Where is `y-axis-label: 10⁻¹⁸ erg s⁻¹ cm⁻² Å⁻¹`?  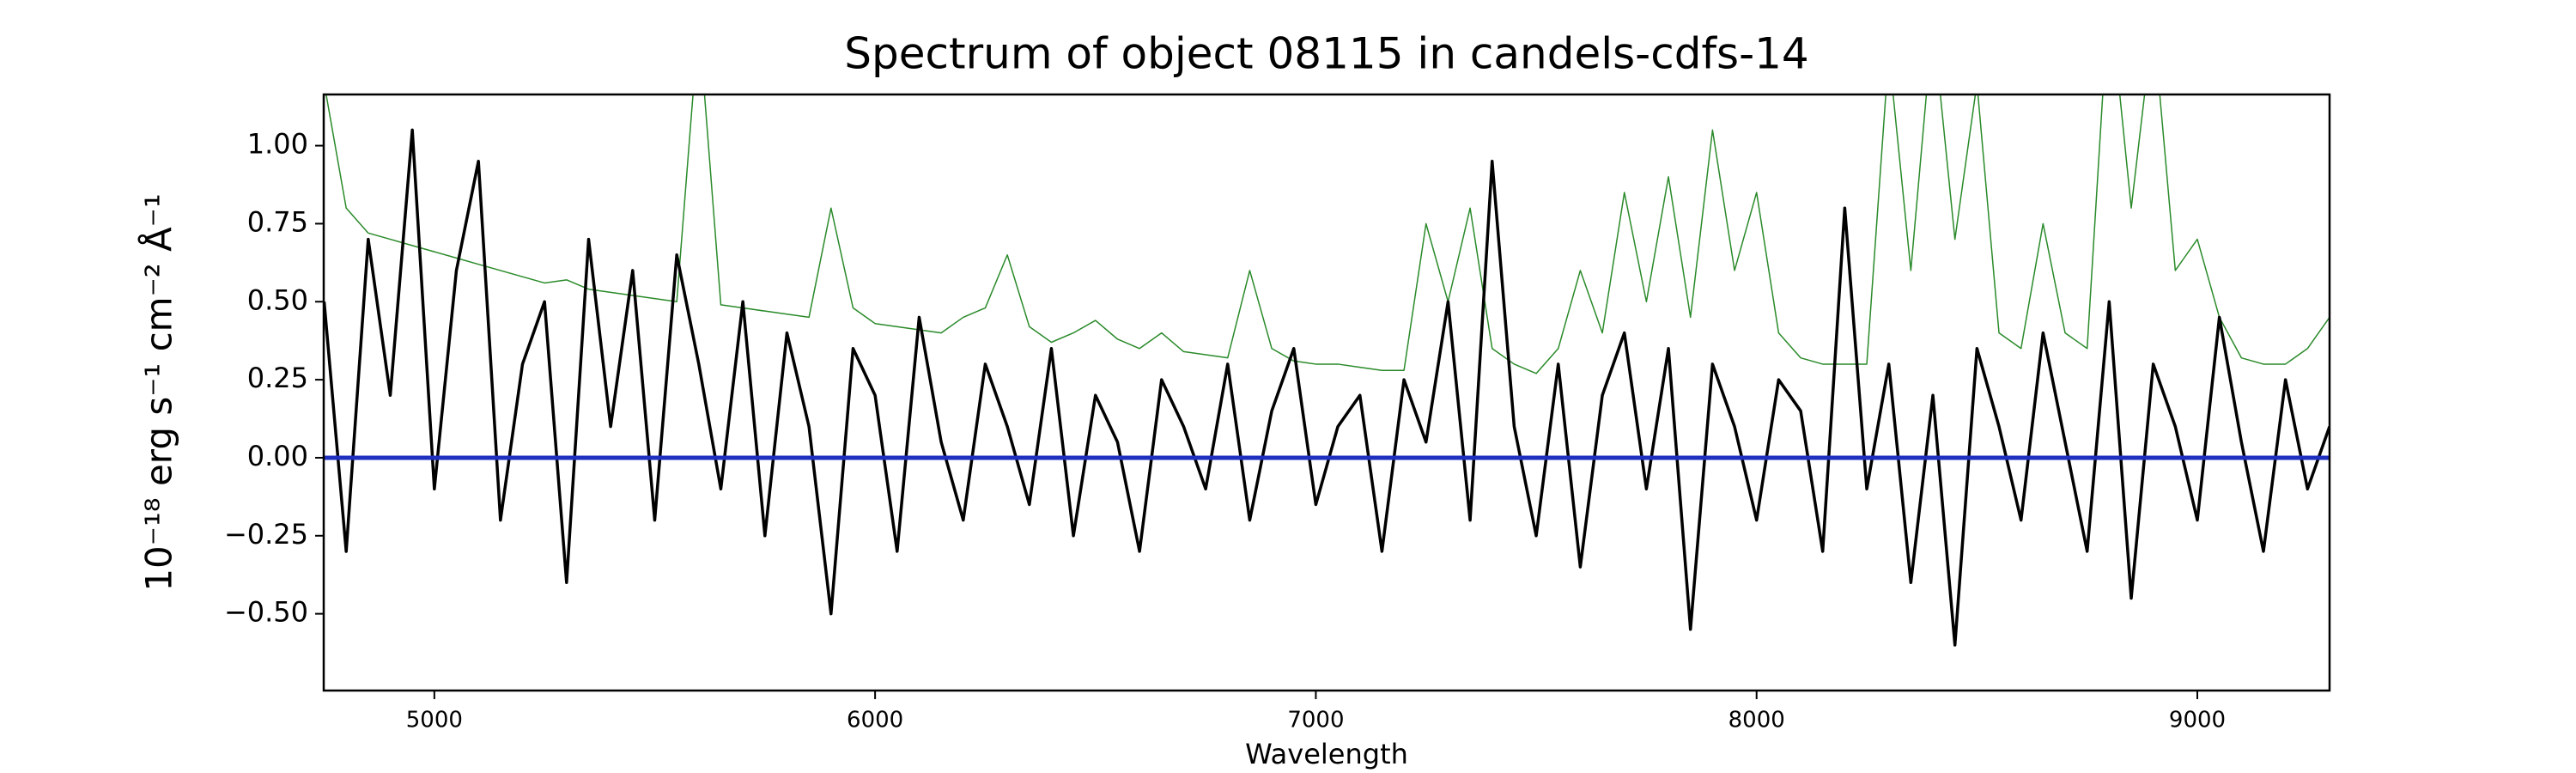 y-axis-label: 10⁻¹⁸ erg s⁻¹ cm⁻² Å⁻¹ is located at coordinates (159, 392).